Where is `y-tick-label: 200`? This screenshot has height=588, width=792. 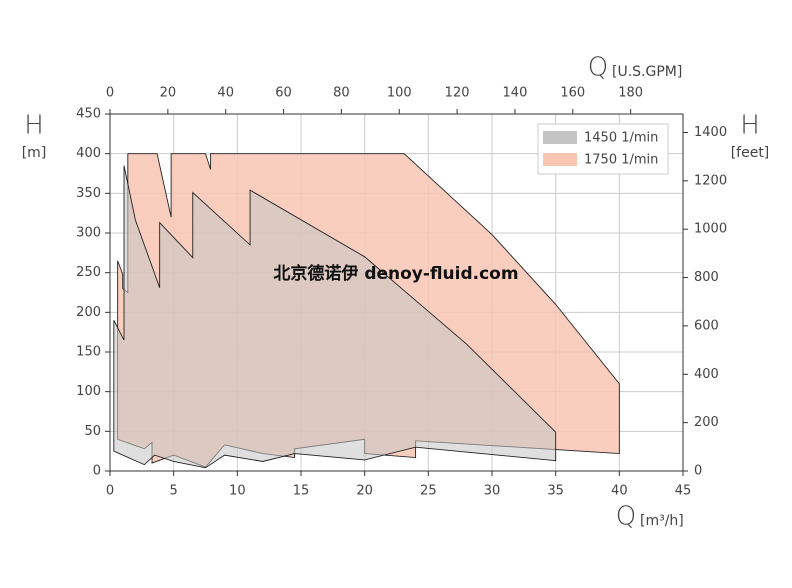
y-tick-label: 200 is located at coordinates (88, 312).